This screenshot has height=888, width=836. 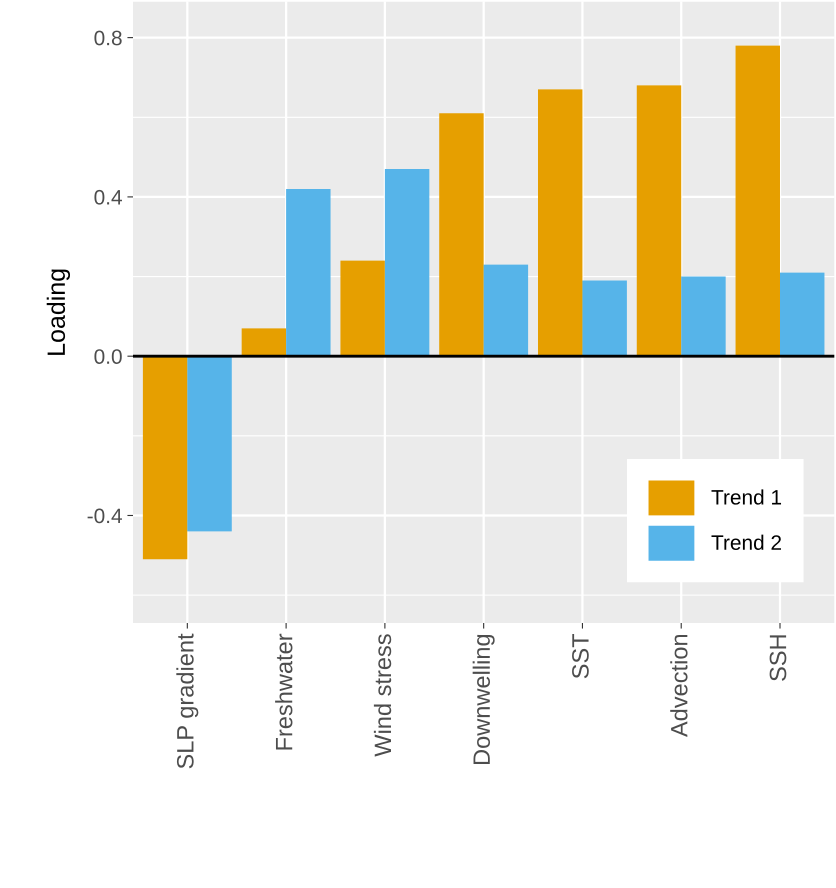 I want to click on y-tick-label: 0.0, so click(x=108, y=356).